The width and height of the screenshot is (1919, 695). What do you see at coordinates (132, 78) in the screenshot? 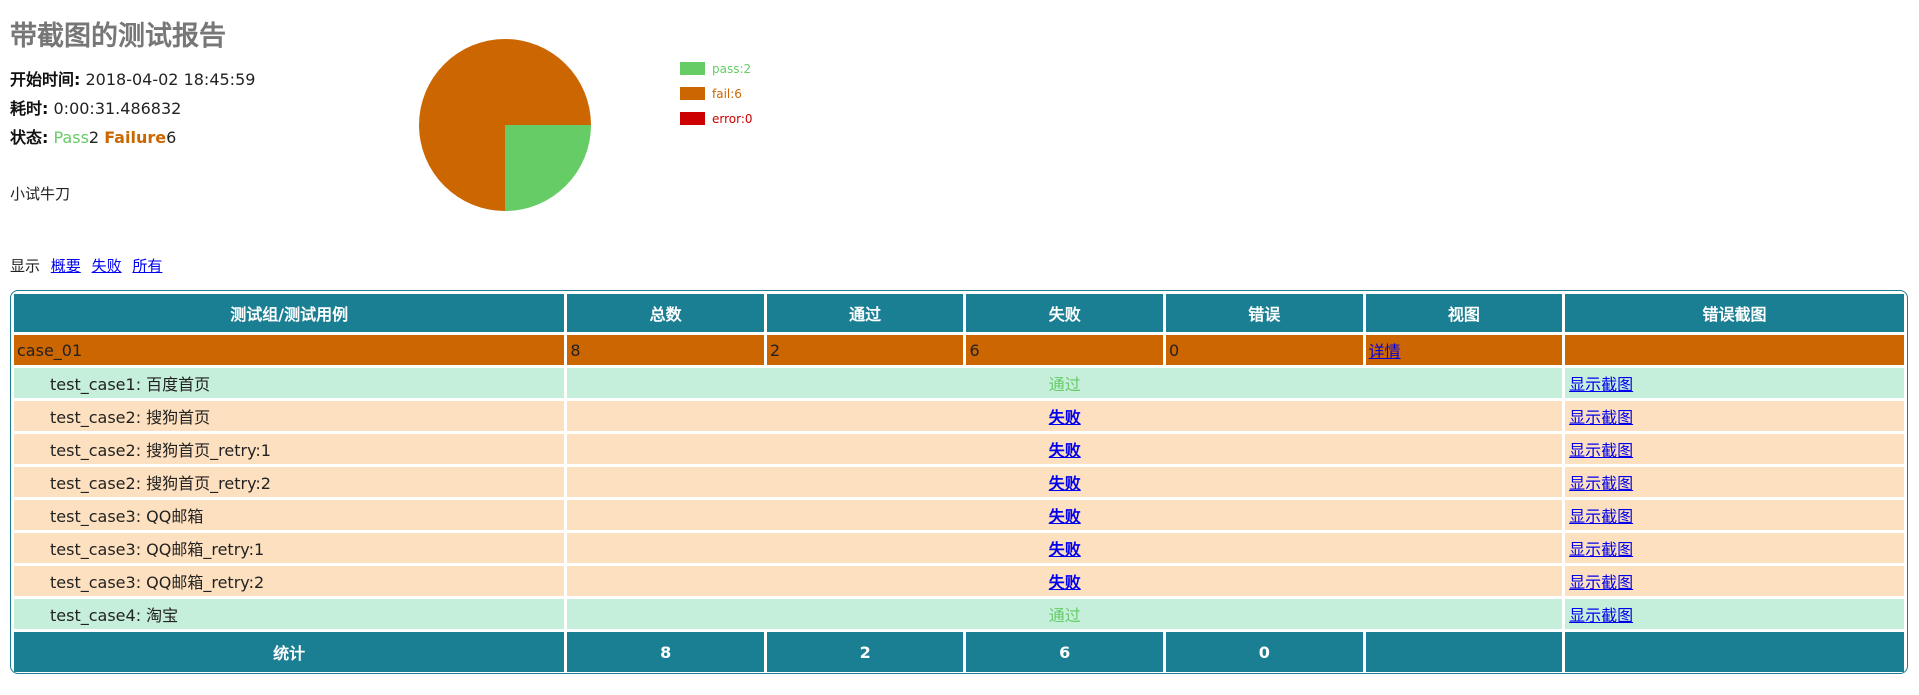
I see `start-time: 开始时间: 2018-04-02 18:45:59` at bounding box center [132, 78].